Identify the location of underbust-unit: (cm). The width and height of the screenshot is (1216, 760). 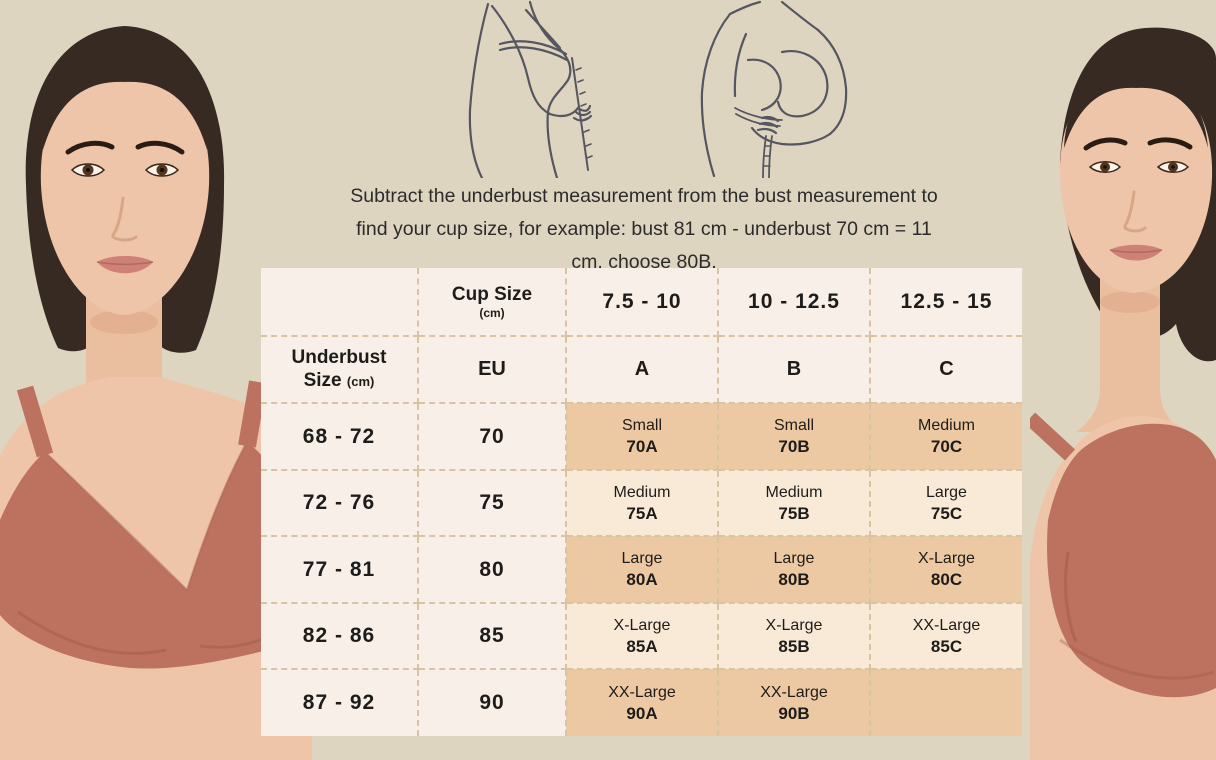
(360, 381).